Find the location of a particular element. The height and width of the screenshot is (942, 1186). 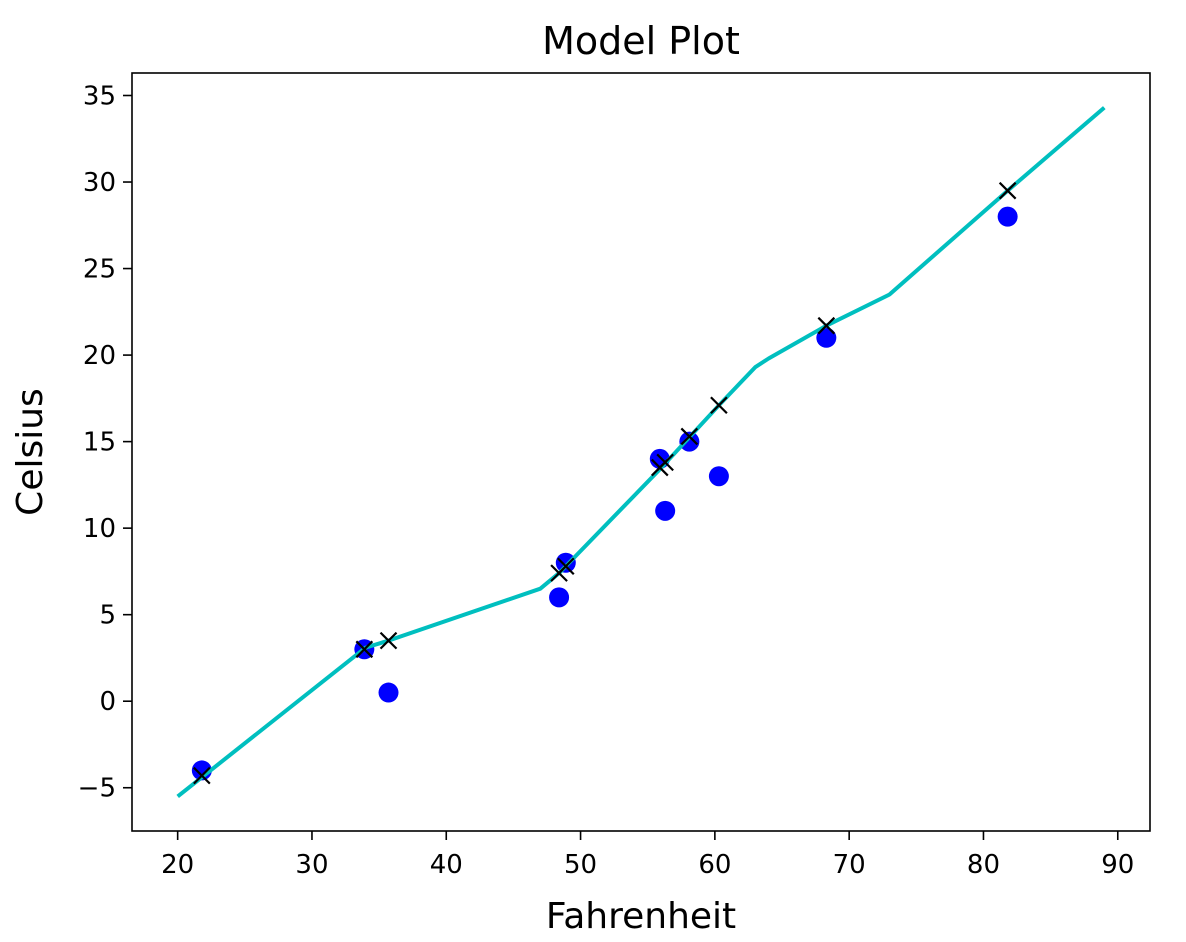

x-tick-label: 40 is located at coordinates (446, 865).